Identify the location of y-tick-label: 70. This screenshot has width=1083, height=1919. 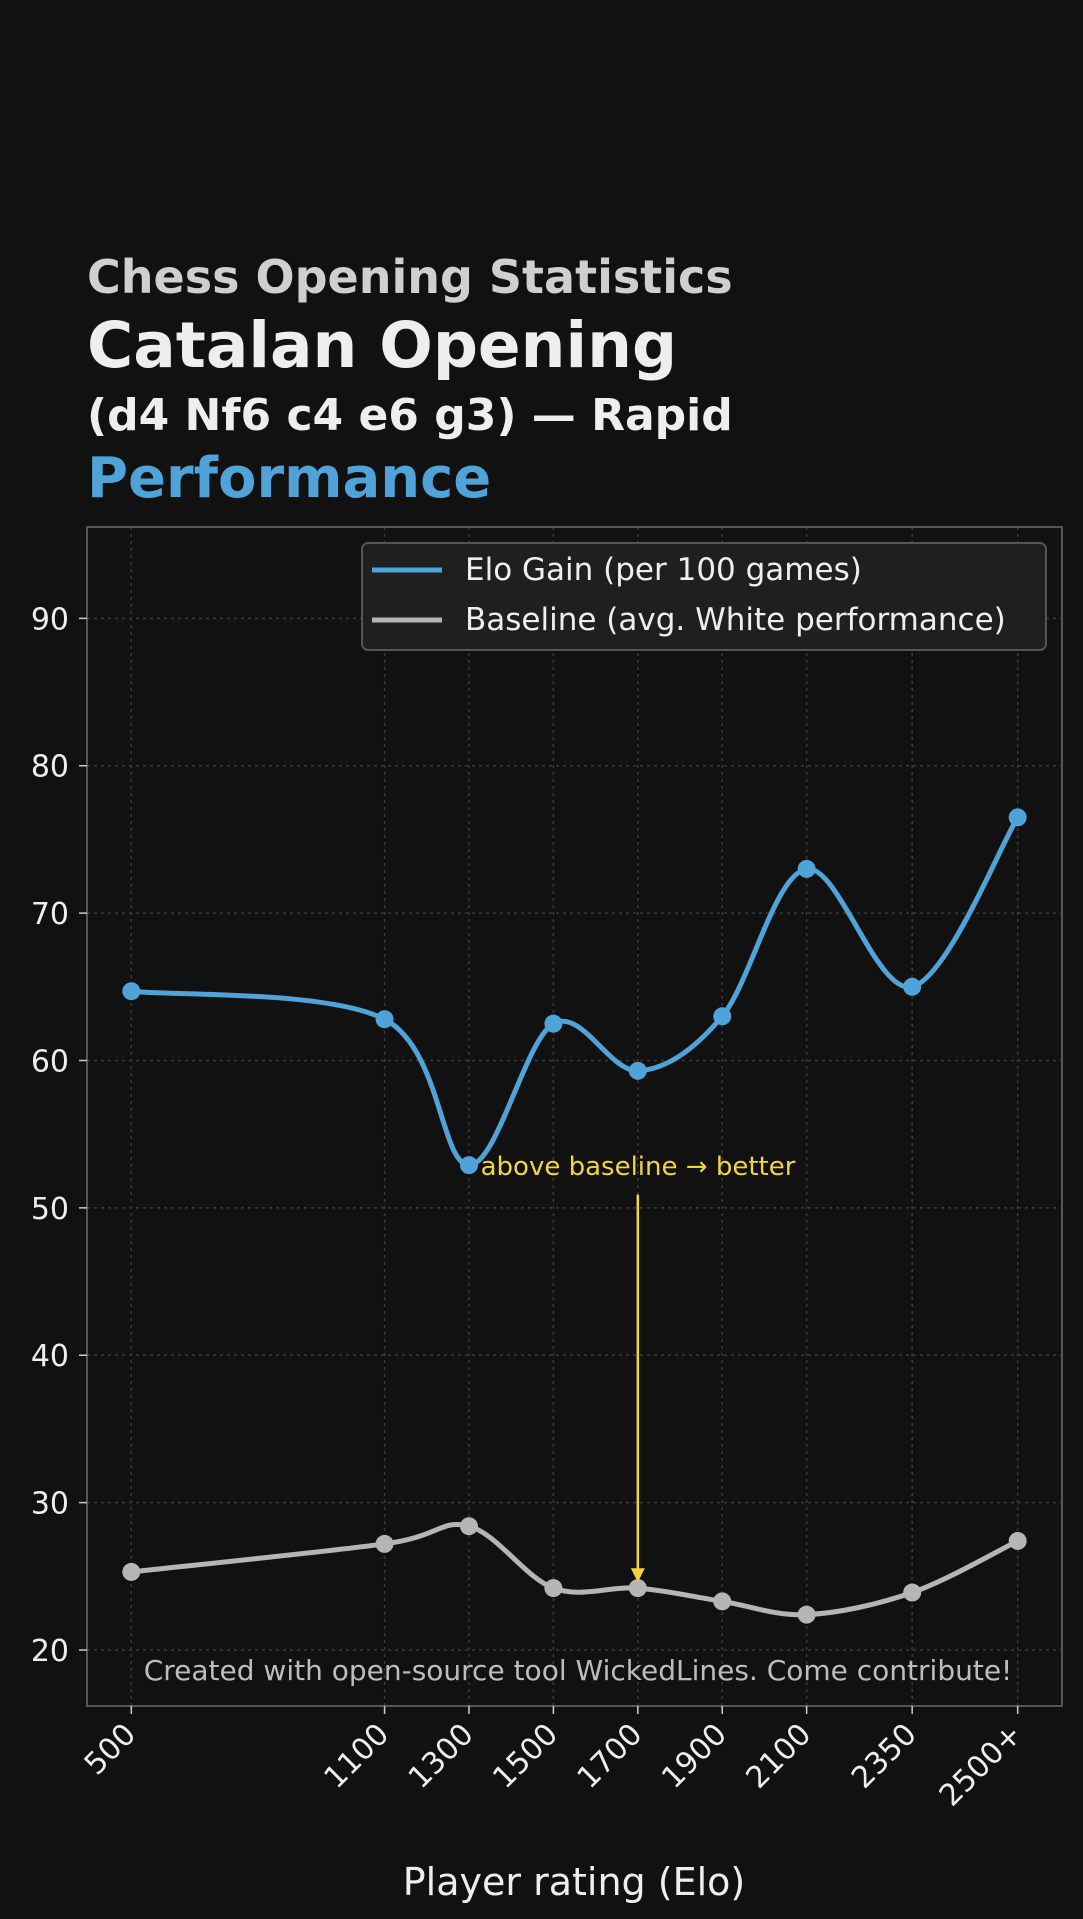
(50, 914).